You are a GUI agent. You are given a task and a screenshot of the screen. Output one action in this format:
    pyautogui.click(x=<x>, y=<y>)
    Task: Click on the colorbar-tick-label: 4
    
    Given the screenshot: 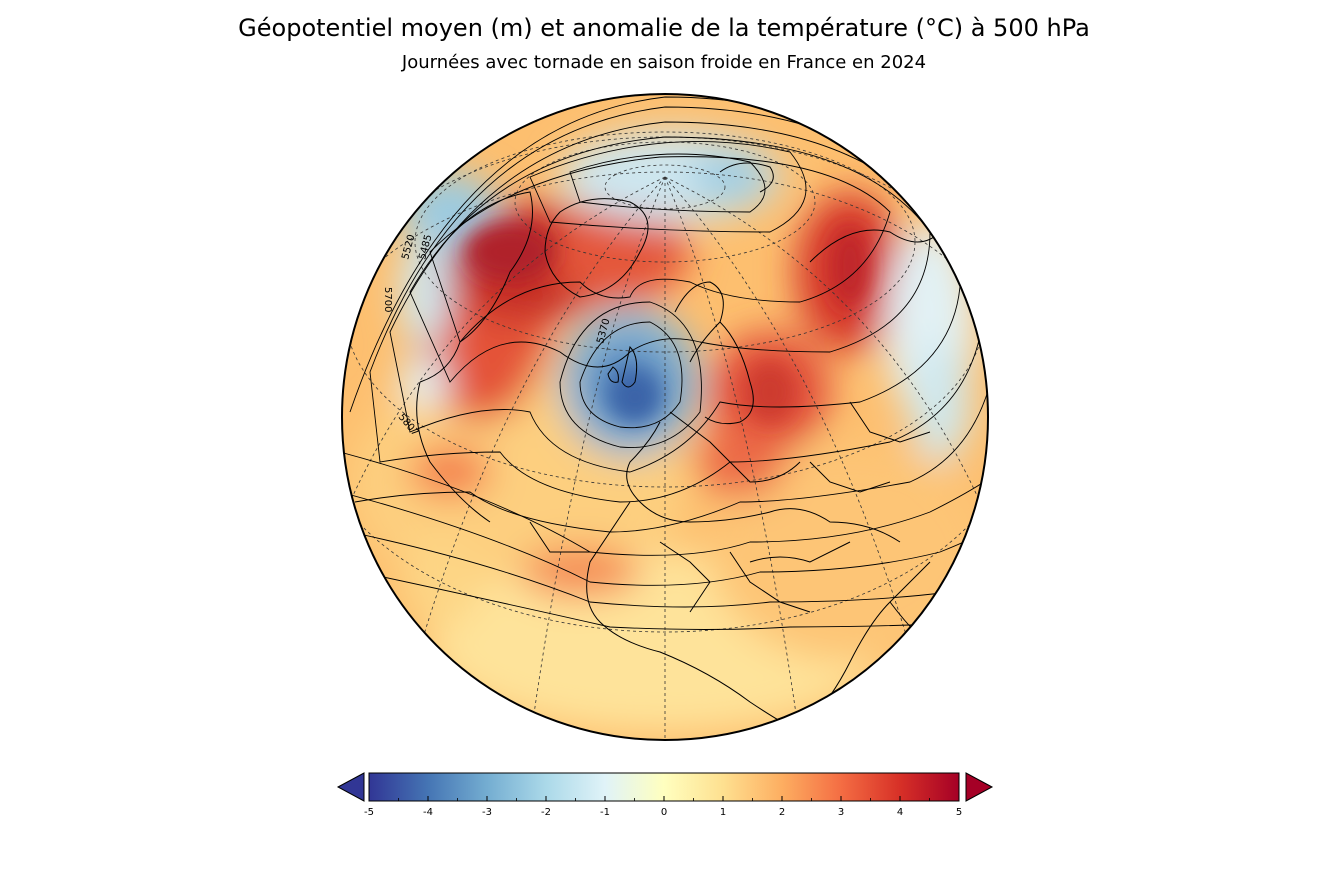 What is the action you would take?
    pyautogui.click(x=900, y=812)
    